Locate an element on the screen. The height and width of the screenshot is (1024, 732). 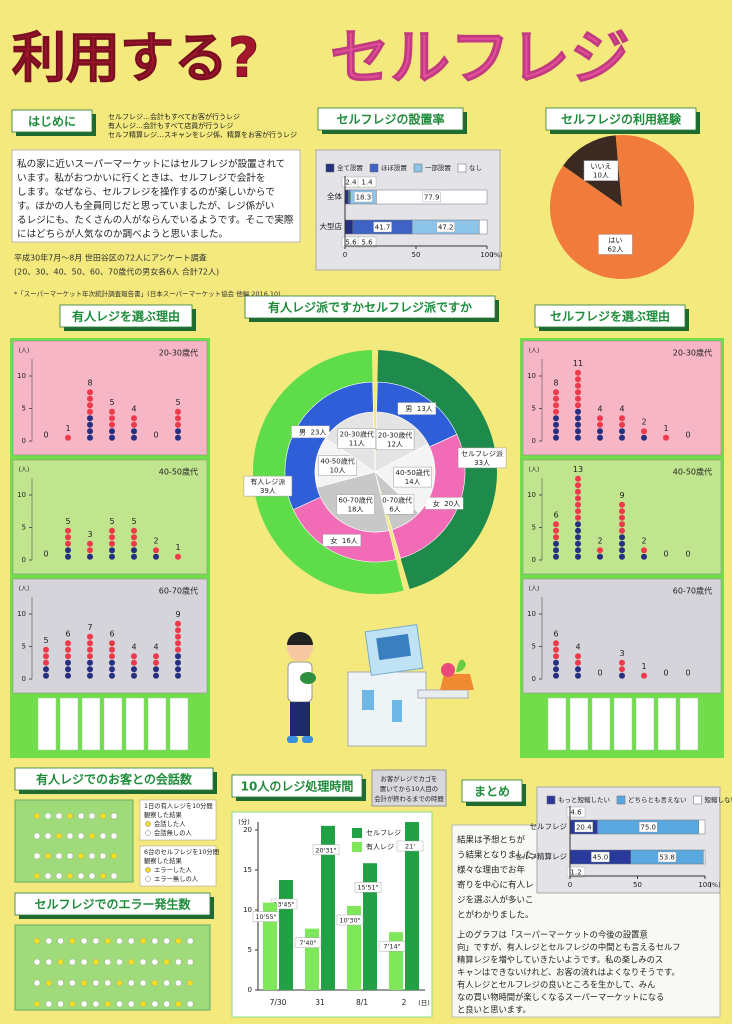
reason-card is located at coordinates (91, 724).